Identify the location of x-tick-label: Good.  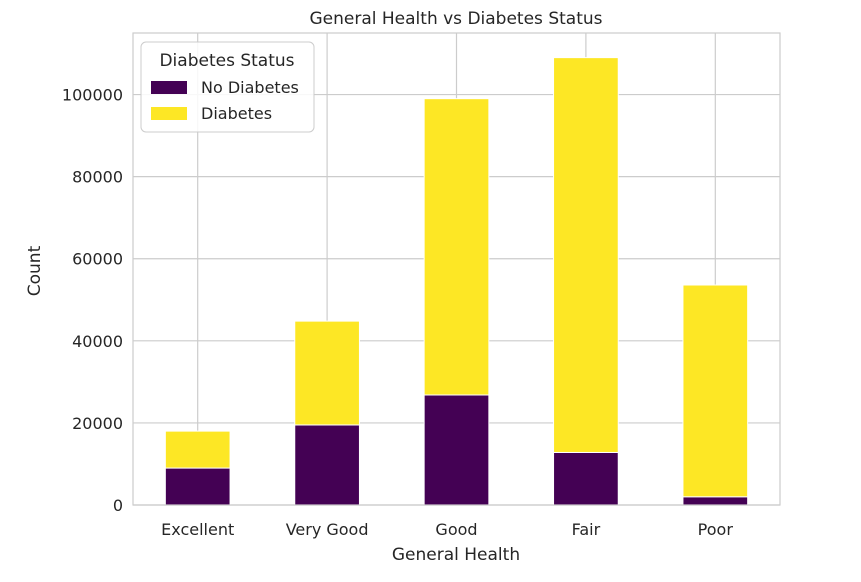
(456, 529).